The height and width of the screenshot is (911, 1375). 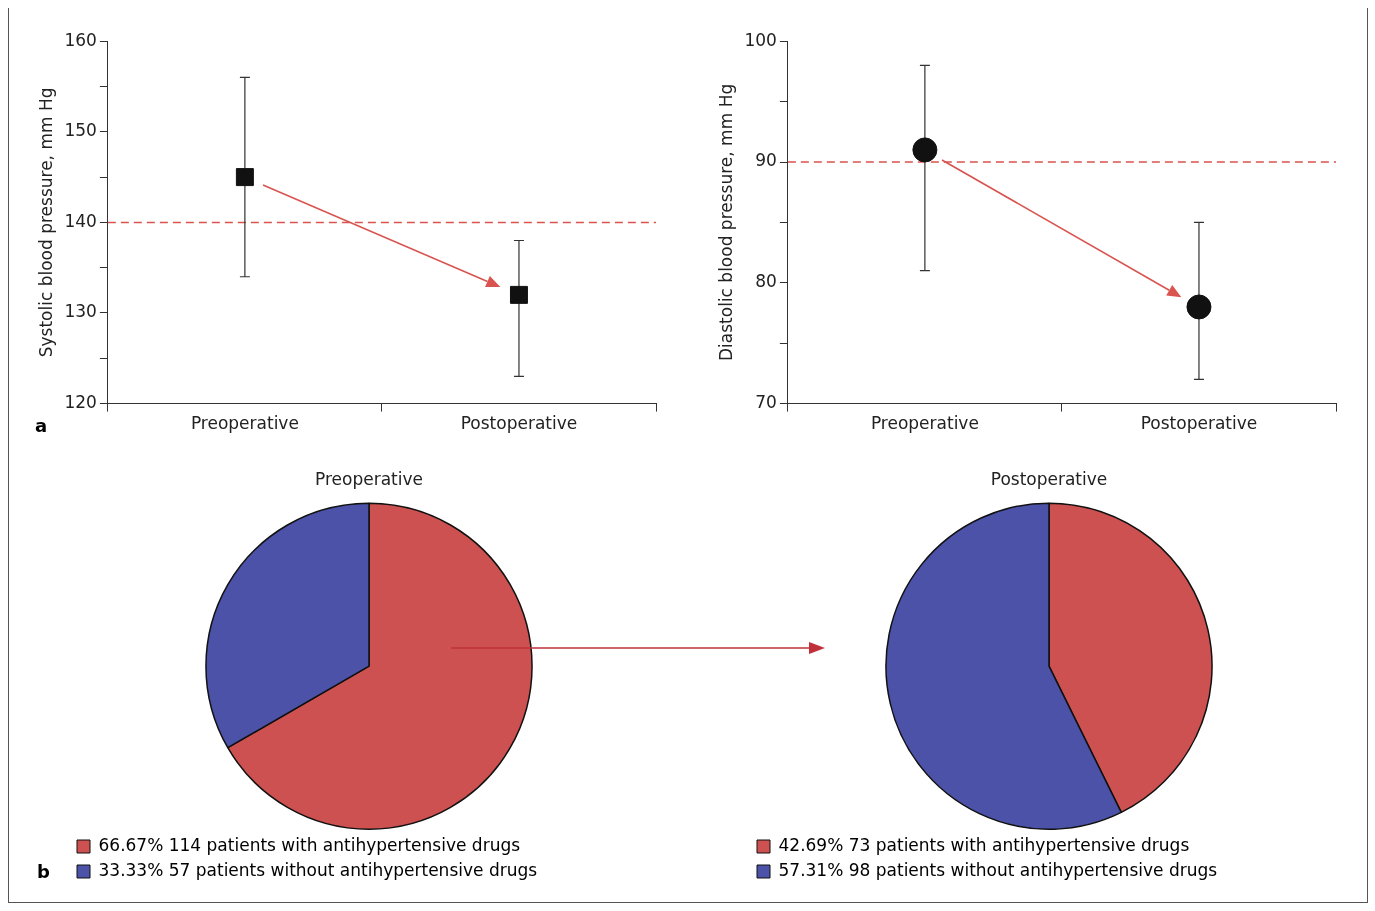 I want to click on chart-title: Preoperative, so click(x=369, y=478).